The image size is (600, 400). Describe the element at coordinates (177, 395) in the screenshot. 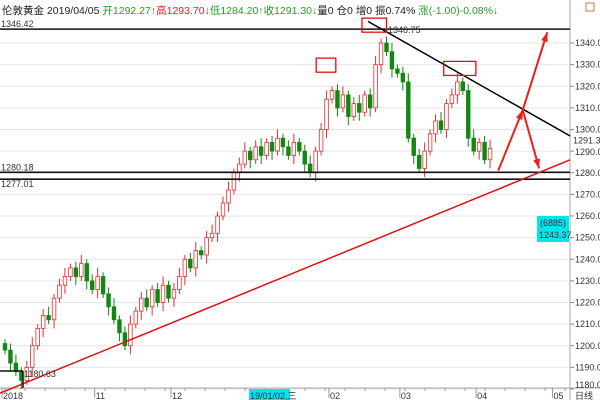

I see `x-tick-label: 12` at that location.